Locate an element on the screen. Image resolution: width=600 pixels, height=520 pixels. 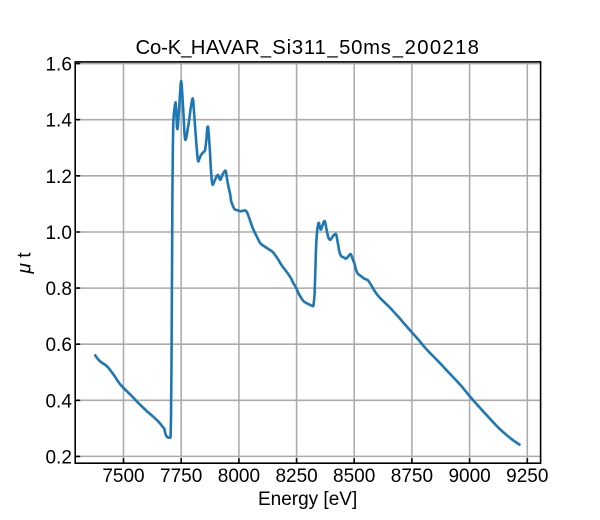
svg-text: 1.2 is located at coordinates (58, 177).